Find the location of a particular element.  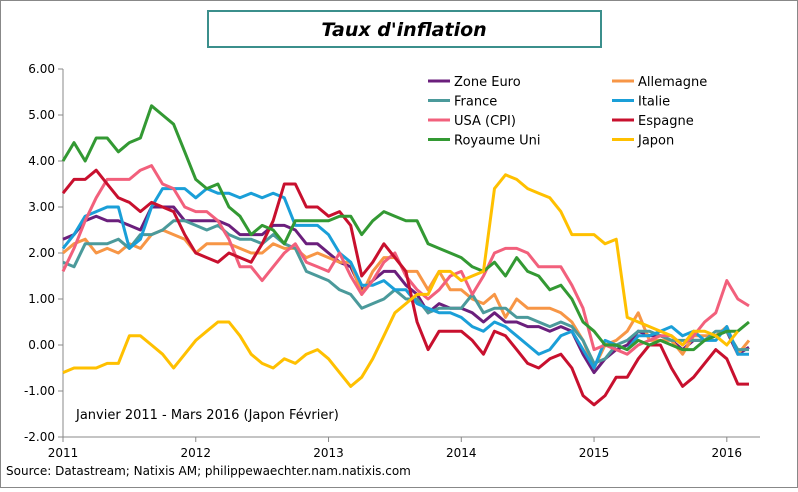

legend-label: Japon is located at coordinates (655, 141).